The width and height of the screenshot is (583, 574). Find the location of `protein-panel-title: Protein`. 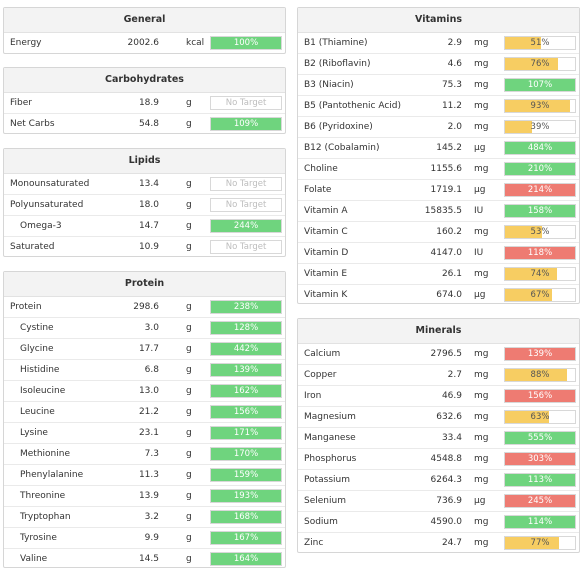

protein-panel-title: Protein is located at coordinates (144, 284).